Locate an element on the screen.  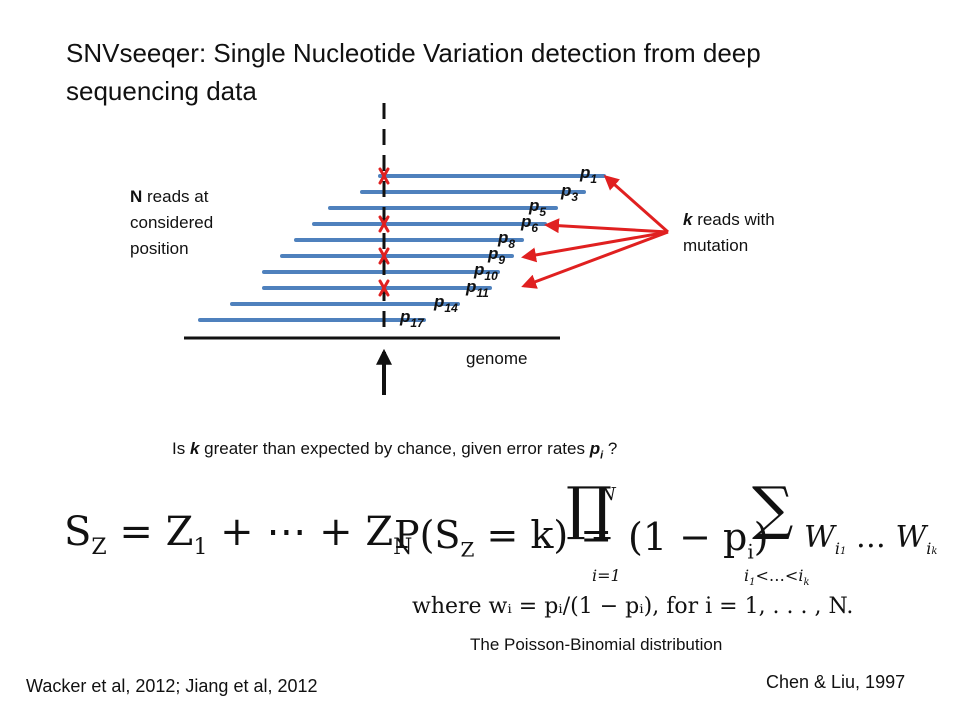
pb-one-minus-sub: i is located at coordinates (750, 551).